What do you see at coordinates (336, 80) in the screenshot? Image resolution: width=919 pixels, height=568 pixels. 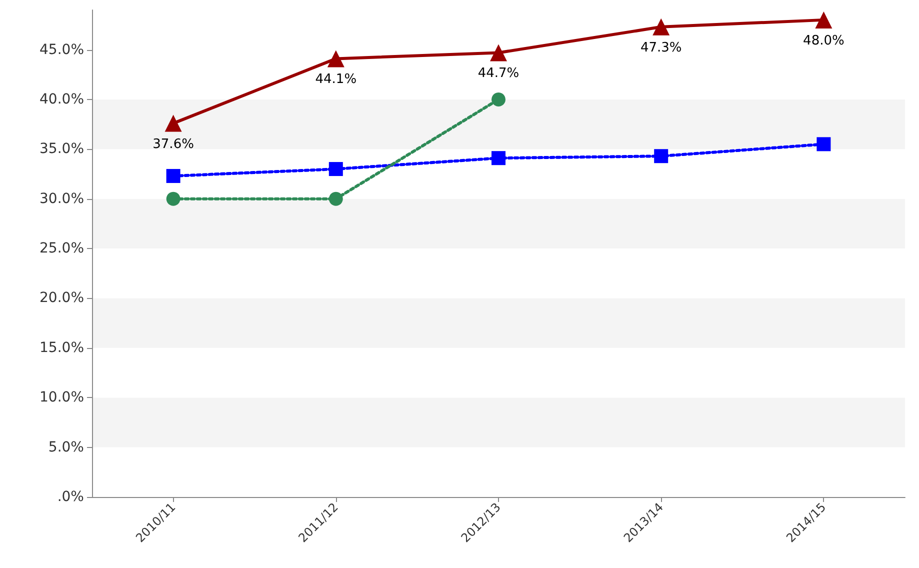 I see `data-label: 44.1%` at bounding box center [336, 80].